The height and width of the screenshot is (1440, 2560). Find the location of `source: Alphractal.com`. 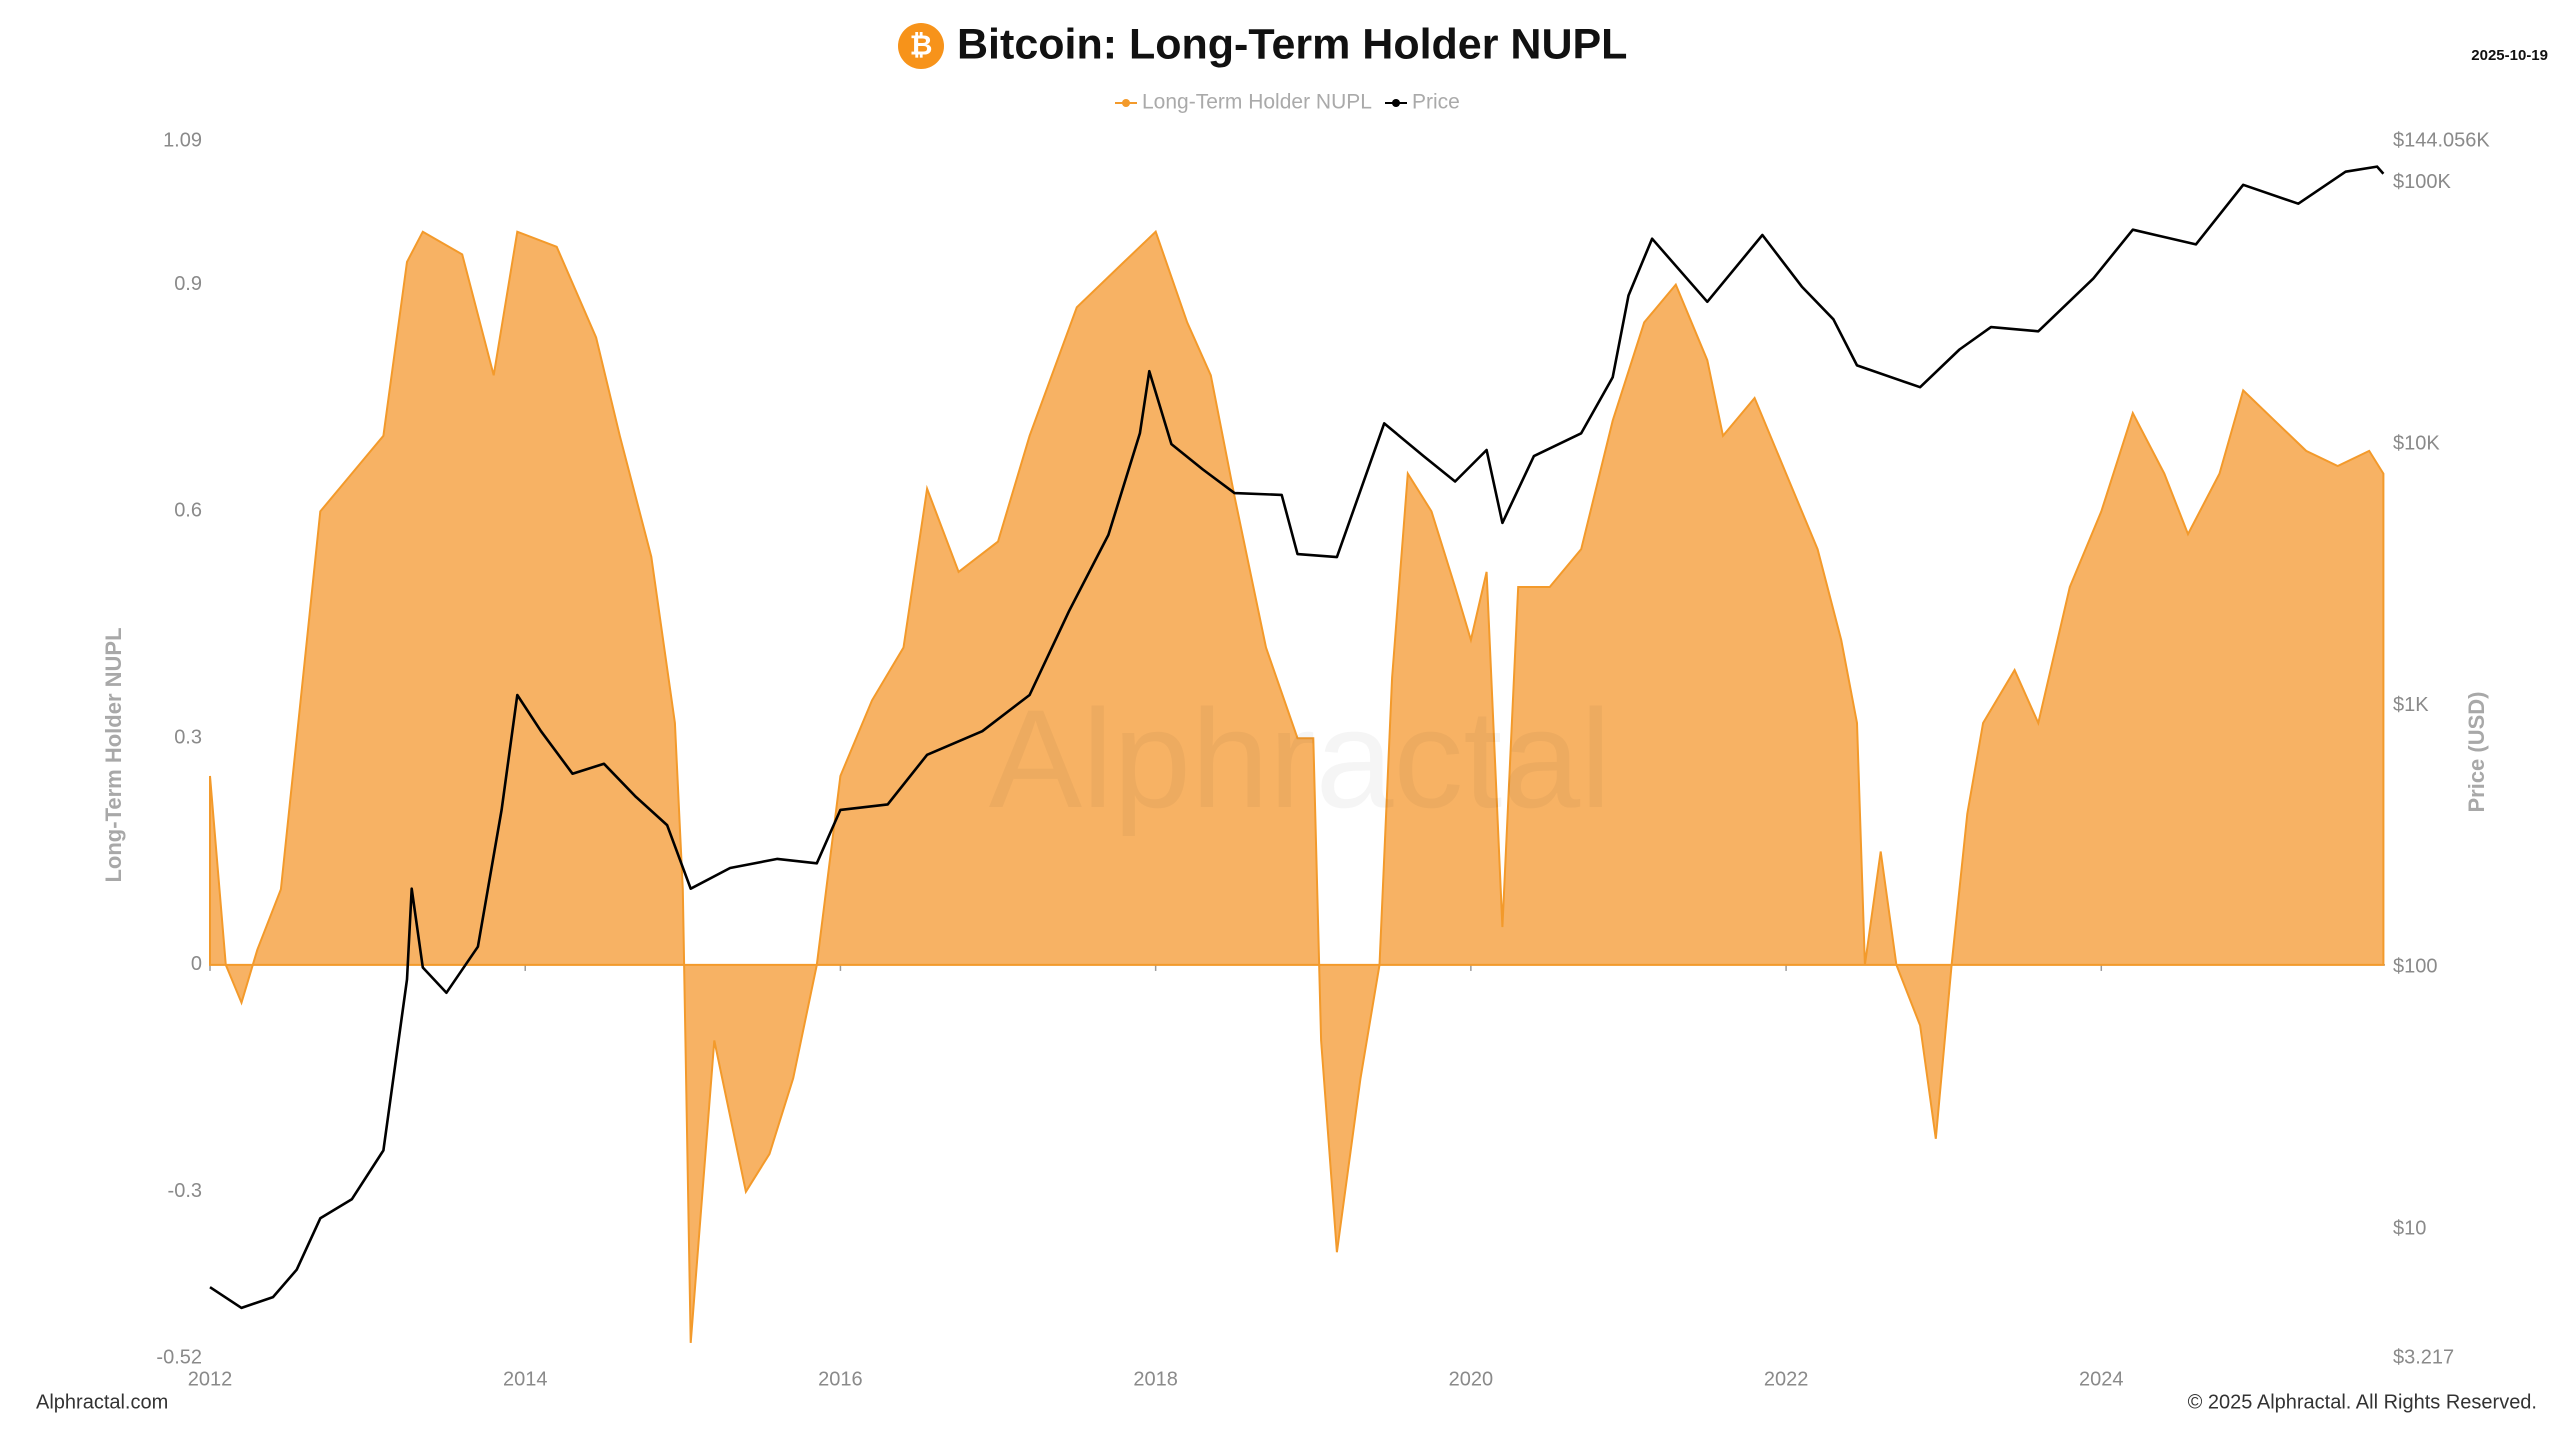

source: Alphractal.com is located at coordinates (102, 1402).